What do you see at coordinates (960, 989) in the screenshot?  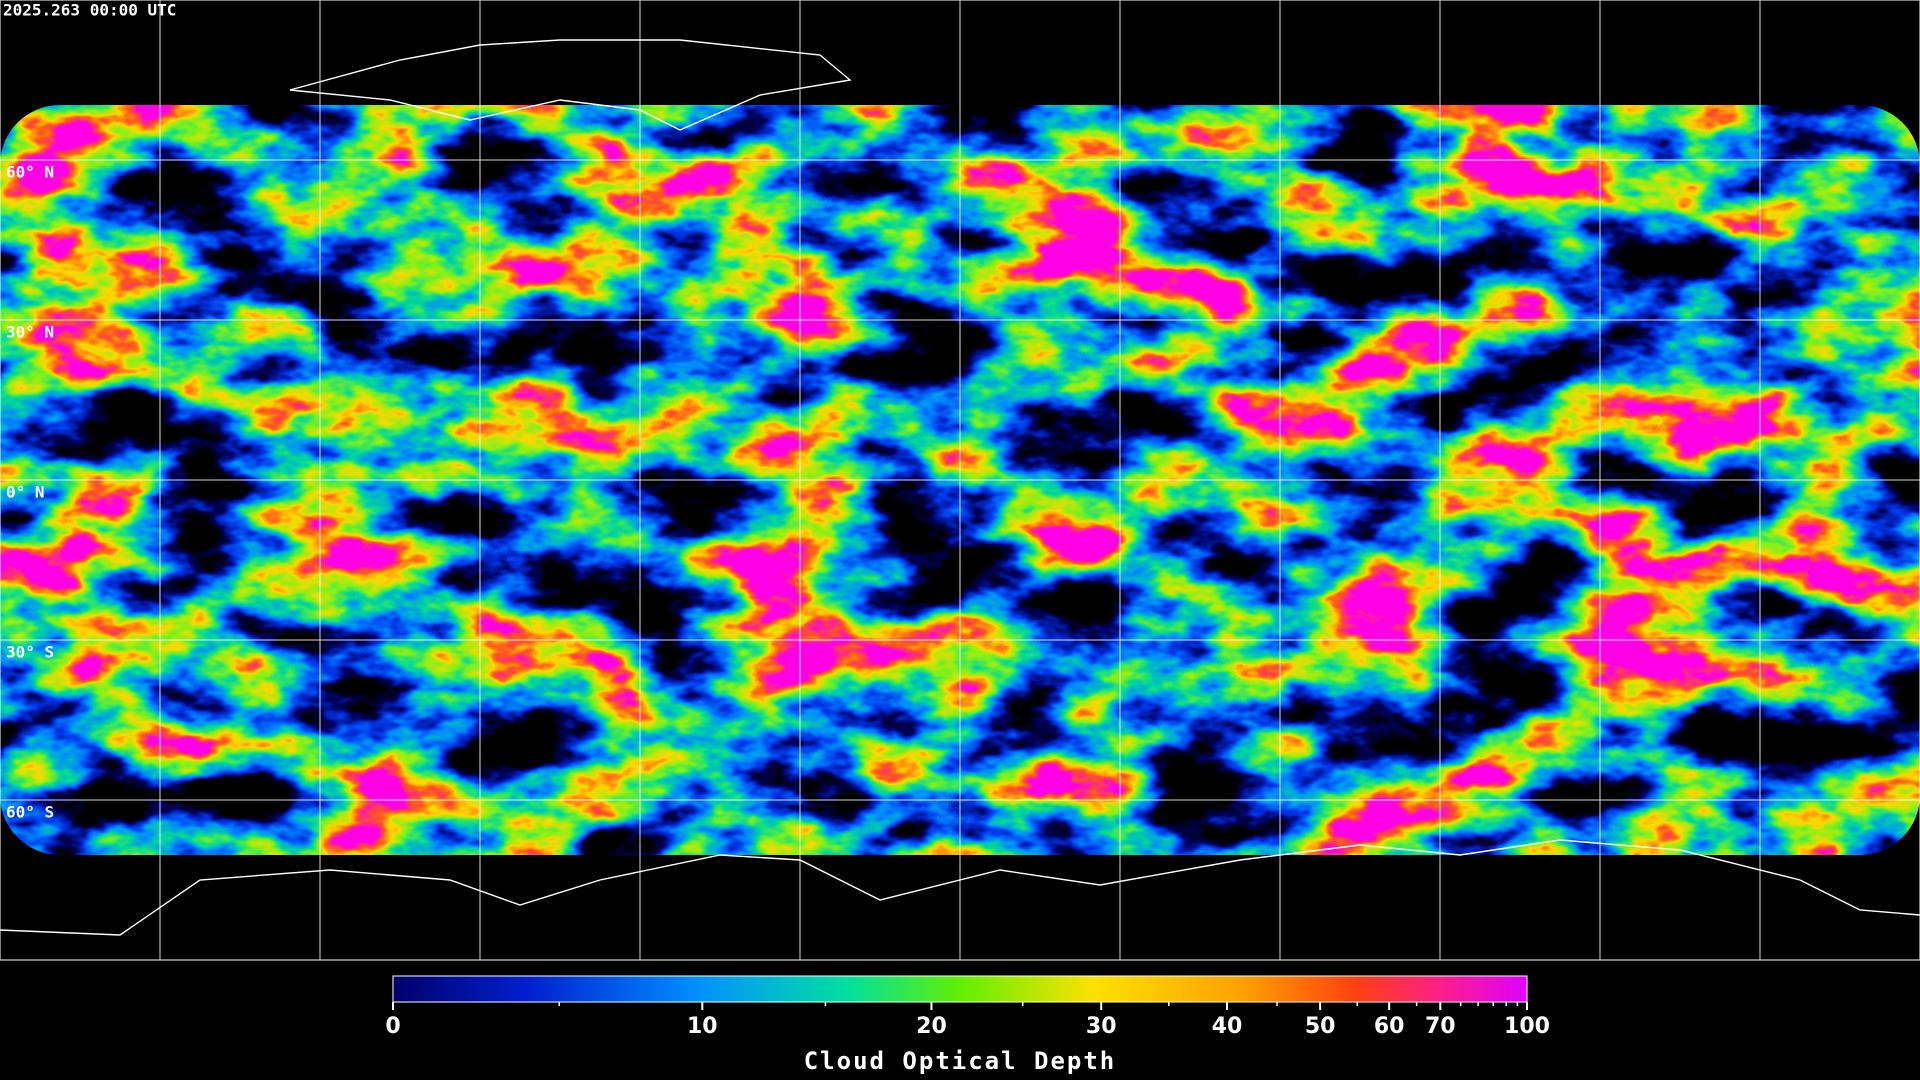 I see `colorbar` at bounding box center [960, 989].